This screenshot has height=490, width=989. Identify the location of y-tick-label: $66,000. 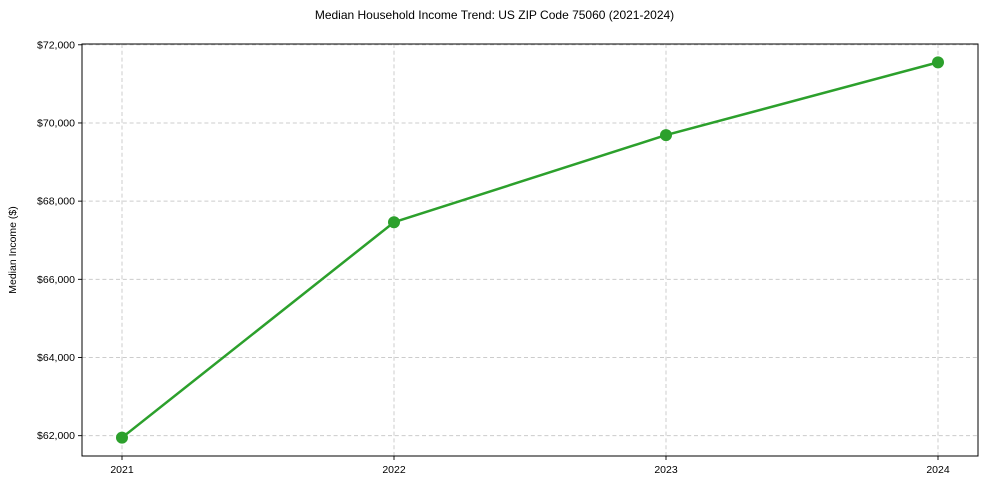
(56, 280).